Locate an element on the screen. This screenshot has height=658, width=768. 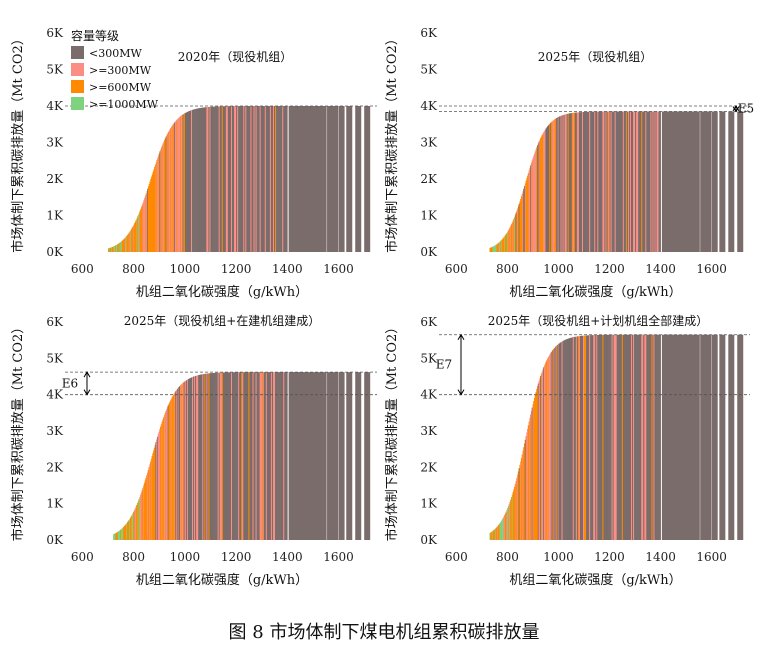
bars-series is located at coordinates (616, 437).